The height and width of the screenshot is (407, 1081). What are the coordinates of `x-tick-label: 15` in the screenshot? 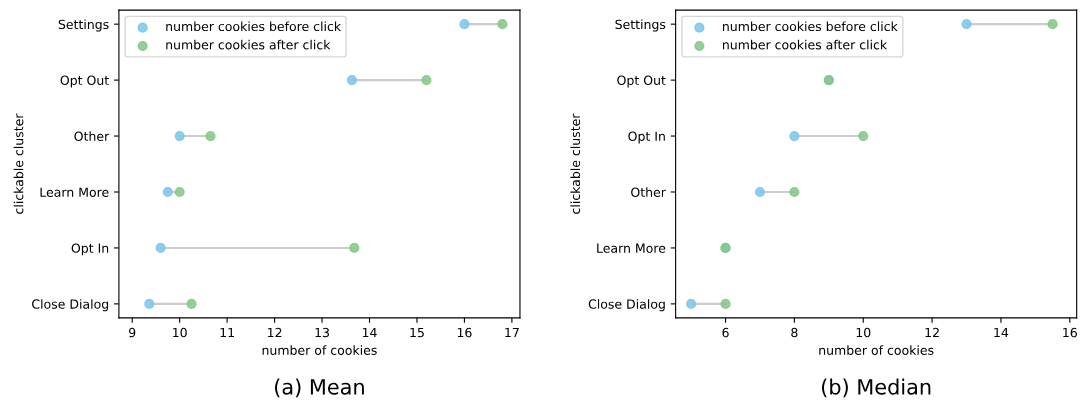 It's located at (417, 332).